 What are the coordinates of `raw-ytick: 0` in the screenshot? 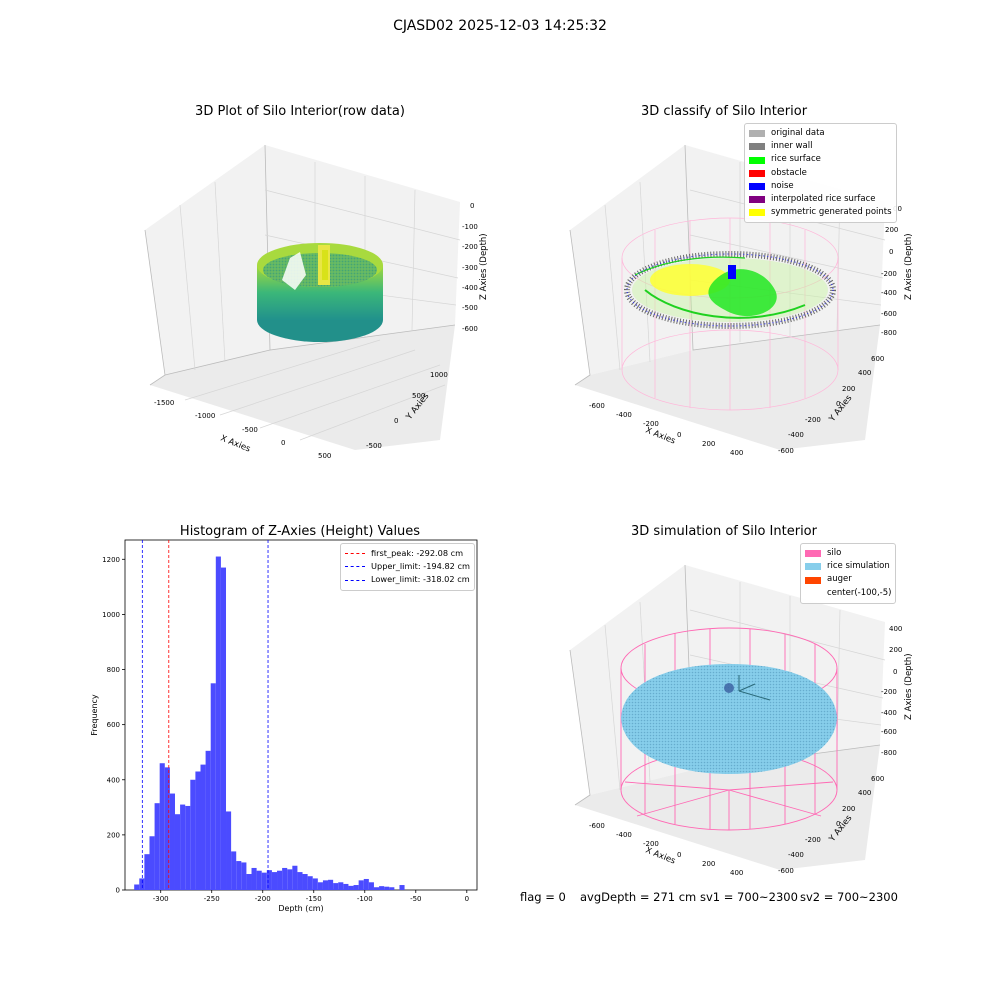 It's located at (396, 421).